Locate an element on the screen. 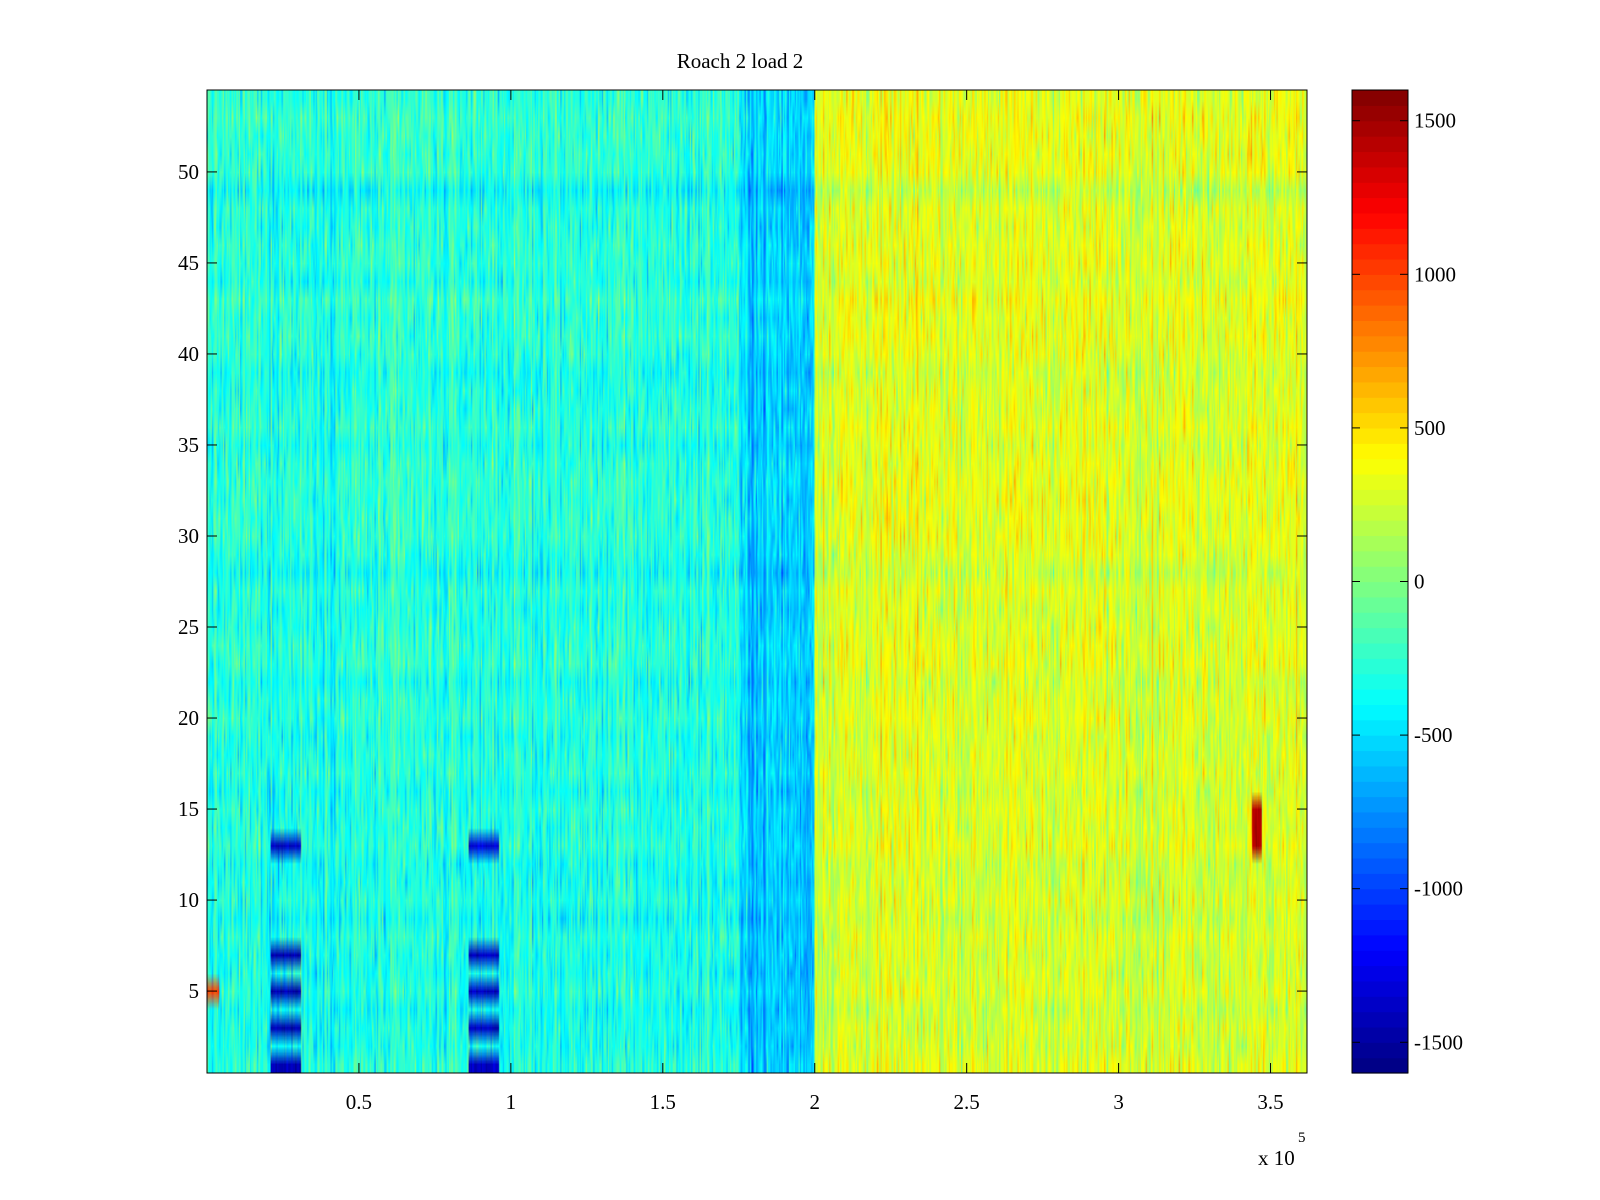  y-tick-label: 30 is located at coordinates (188, 536).